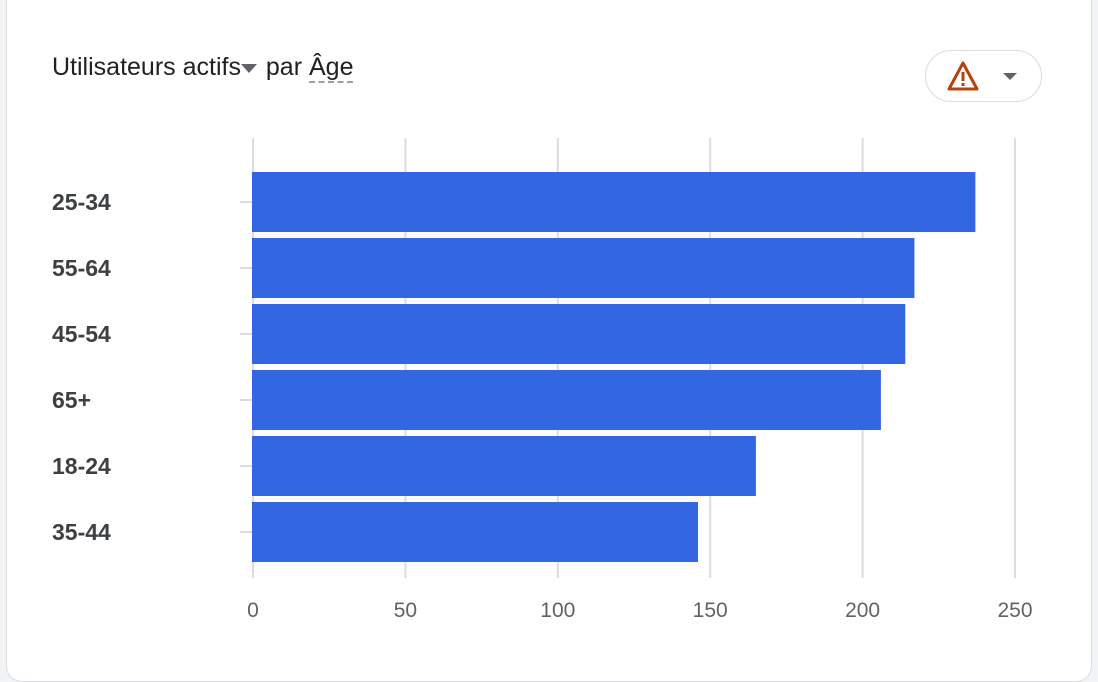 This screenshot has height=682, width=1098. Describe the element at coordinates (81, 532) in the screenshot. I see `category-label: 35-44` at that location.